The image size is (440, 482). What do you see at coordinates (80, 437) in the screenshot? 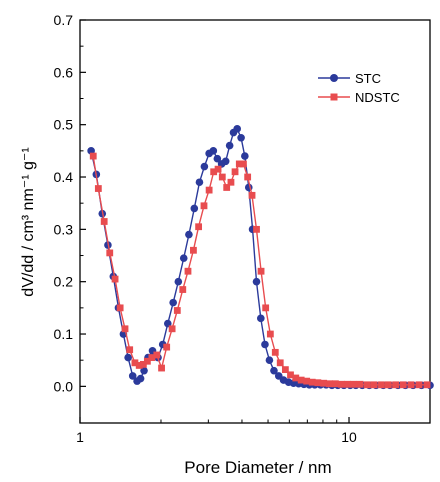
I see `x-tick-label: 1` at bounding box center [80, 437].